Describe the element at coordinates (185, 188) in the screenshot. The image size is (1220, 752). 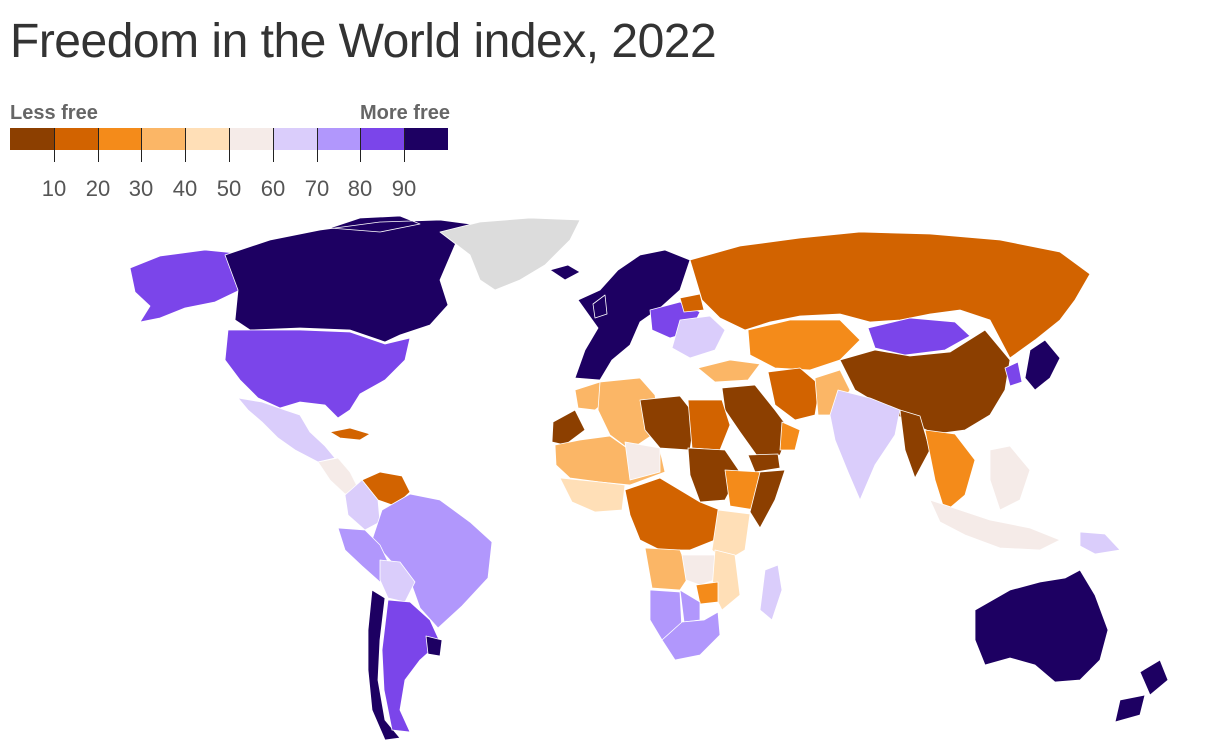
I see `legend-tick-label: 40` at that location.